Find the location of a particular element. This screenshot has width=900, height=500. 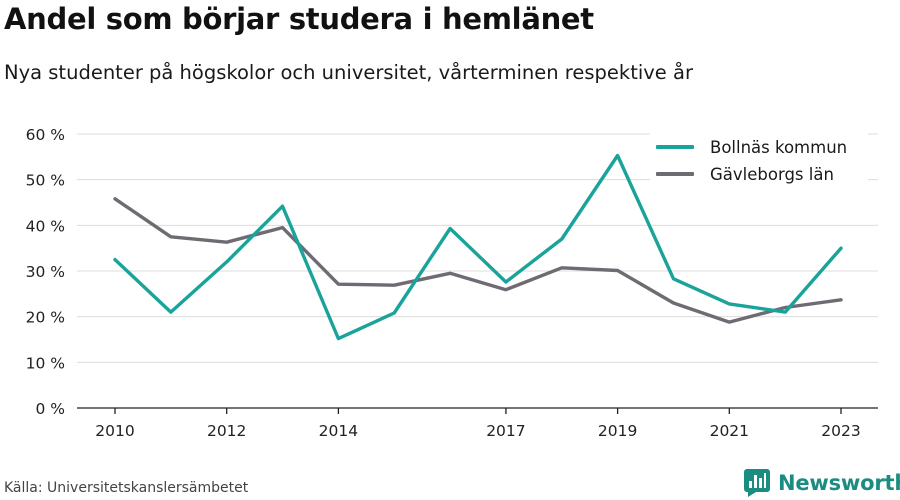

x-tick-label: 2021 is located at coordinates (729, 431).